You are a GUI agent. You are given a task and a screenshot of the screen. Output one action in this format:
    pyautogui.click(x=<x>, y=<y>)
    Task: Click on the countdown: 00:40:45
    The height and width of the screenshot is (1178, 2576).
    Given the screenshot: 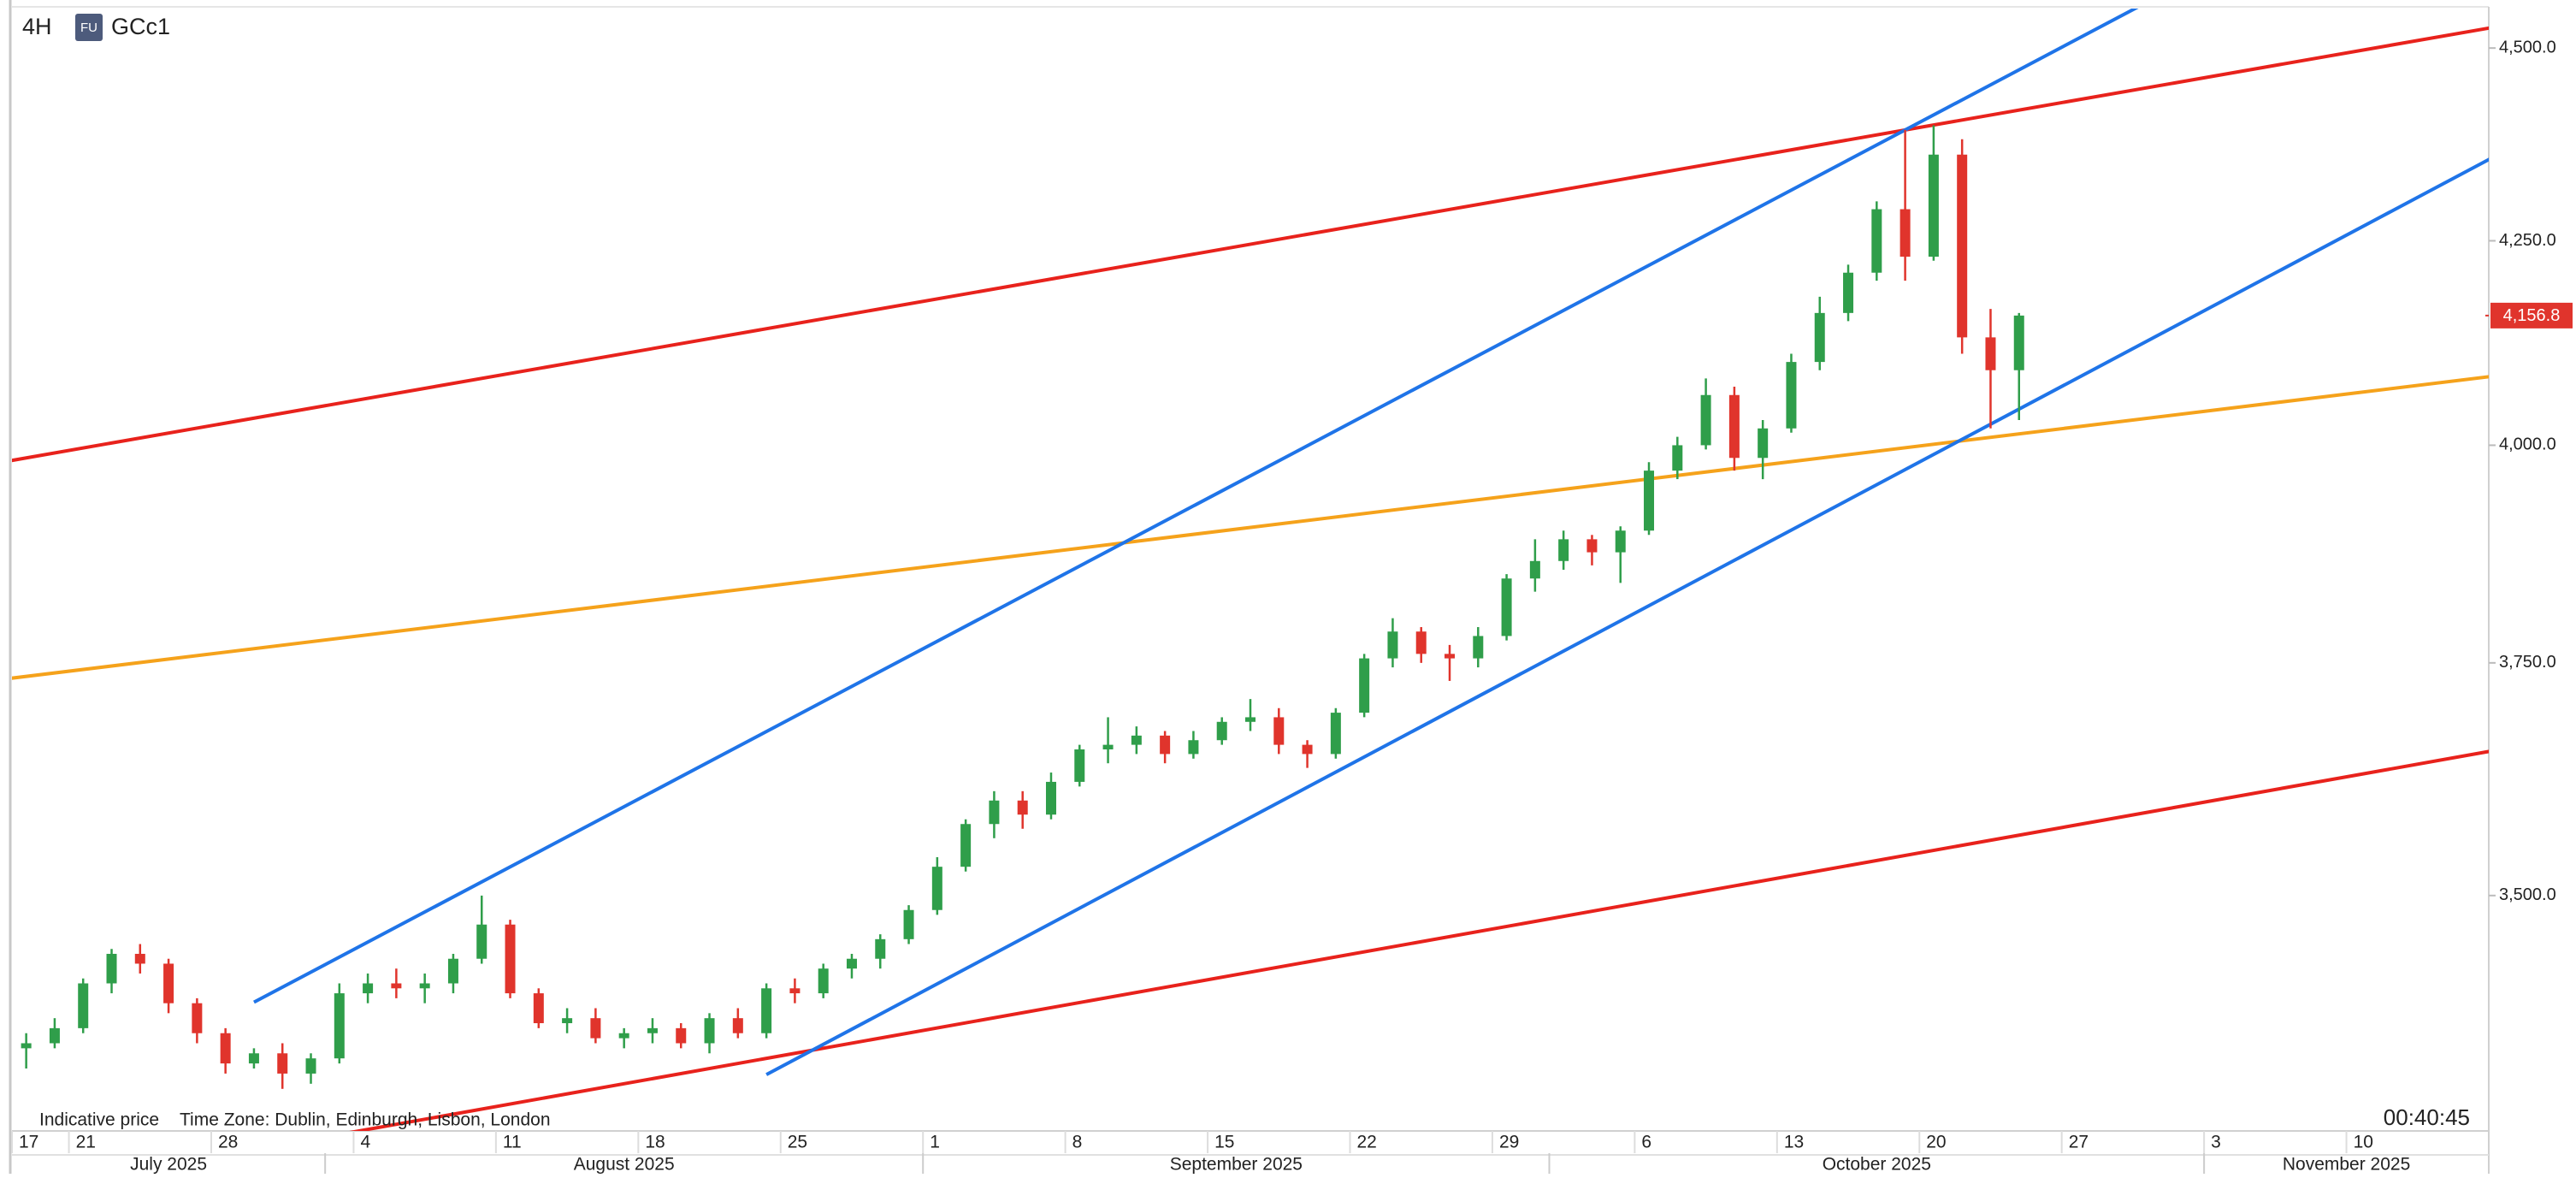 What is the action you would take?
    pyautogui.click(x=2427, y=1117)
    